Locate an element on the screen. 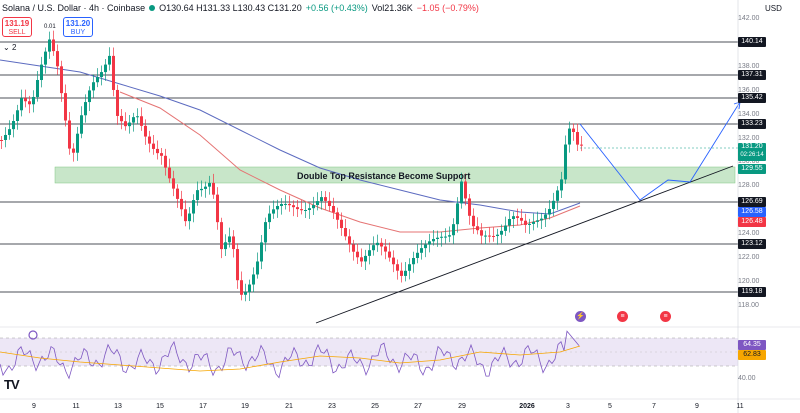 The width and height of the screenshot is (800, 413). tradingview-logo-icon: TV is located at coordinates (12, 384).